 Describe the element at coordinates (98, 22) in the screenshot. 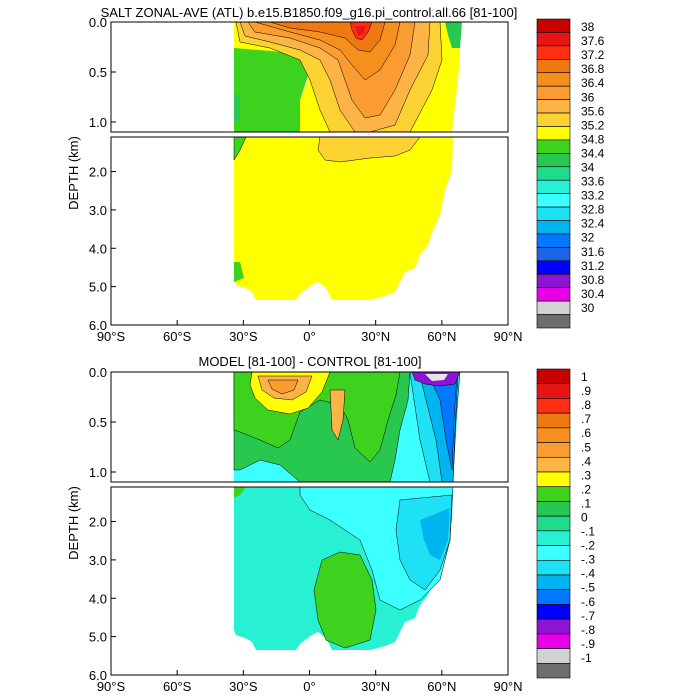

I see `y-tick-label: 0.0` at that location.